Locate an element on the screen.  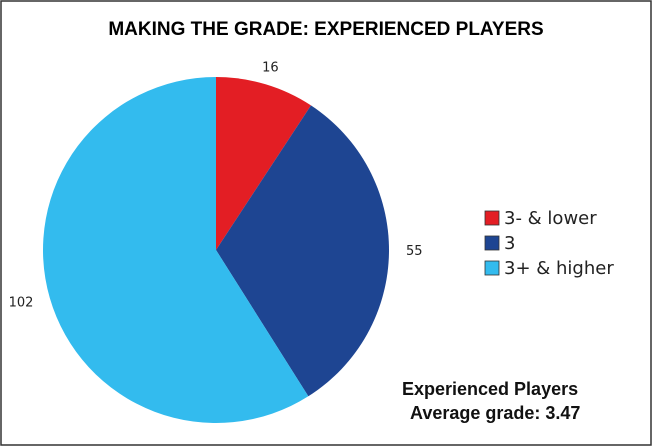
legend-label: 3- & lower is located at coordinates (550, 218).